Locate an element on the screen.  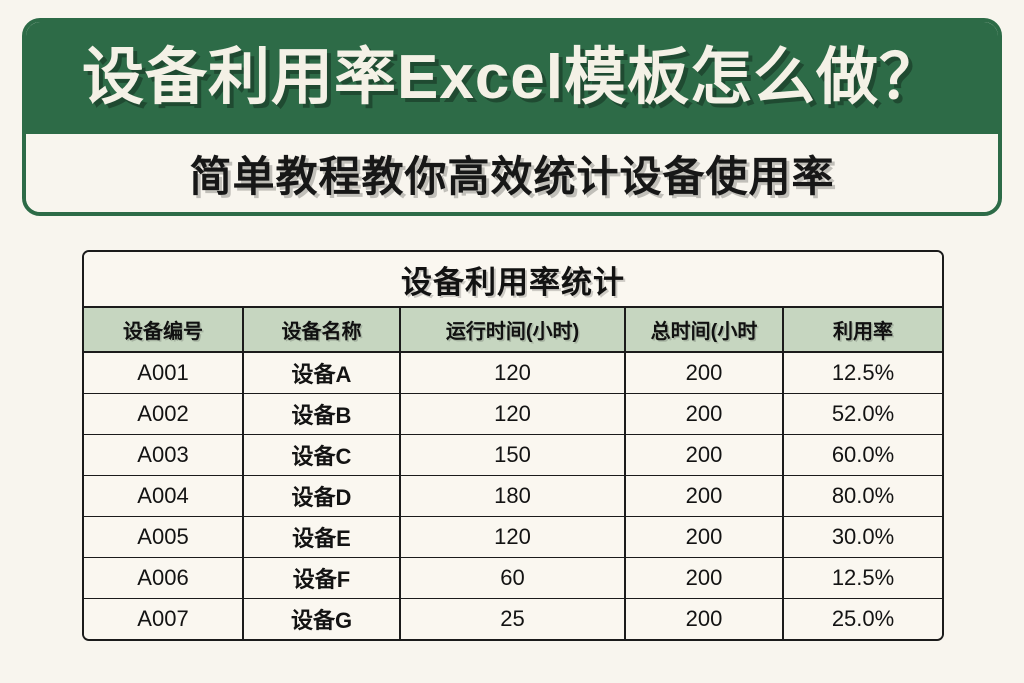
column-header-total-hours: 总时间(小时 is located at coordinates (704, 330).